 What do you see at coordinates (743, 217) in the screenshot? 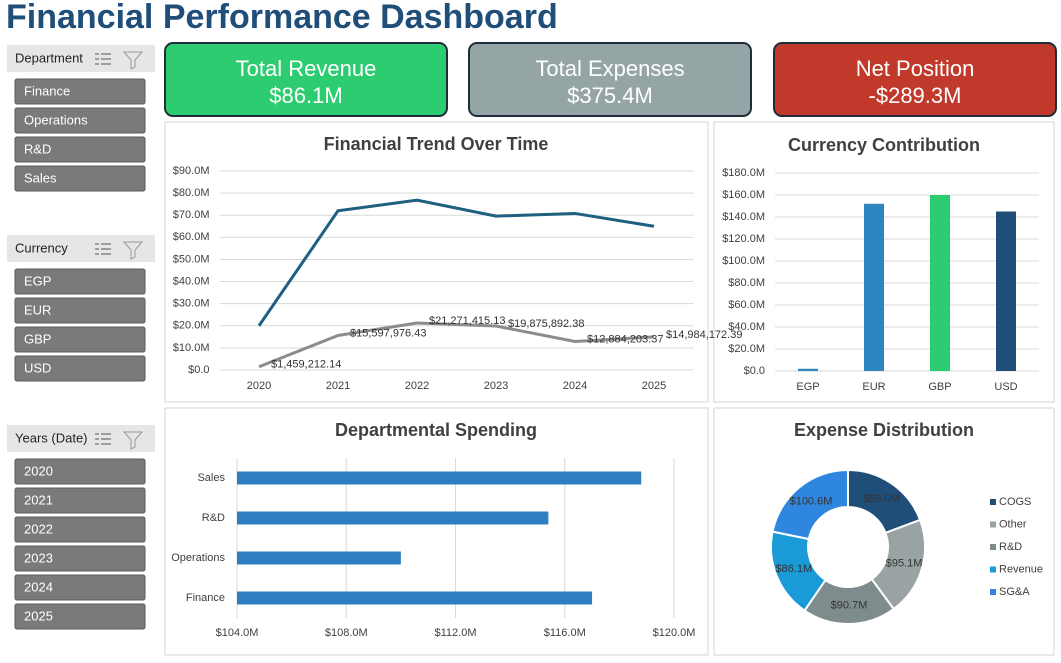
I see `y-tick-label: $140.0M` at bounding box center [743, 217].